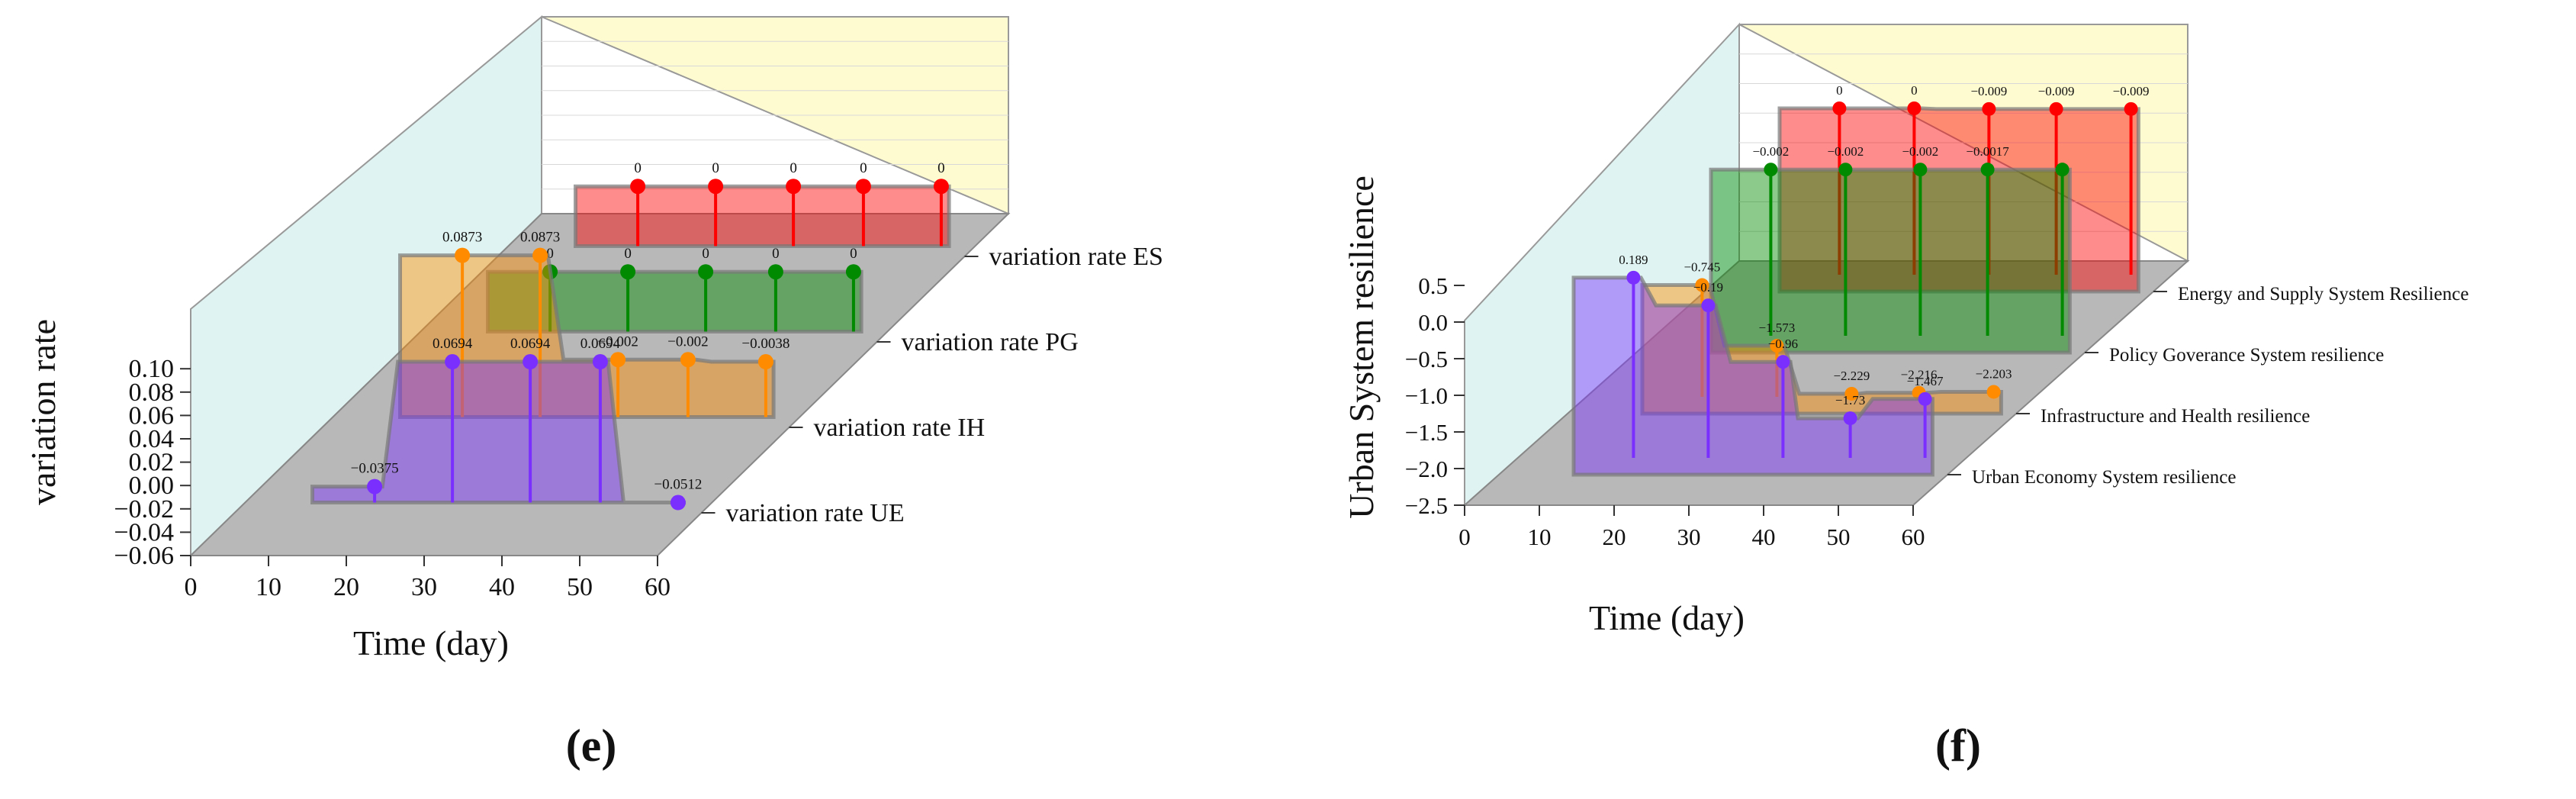 The image size is (2576, 799). What do you see at coordinates (1426, 432) in the screenshot?
I see `y-tick-label: −1.5` at bounding box center [1426, 432].